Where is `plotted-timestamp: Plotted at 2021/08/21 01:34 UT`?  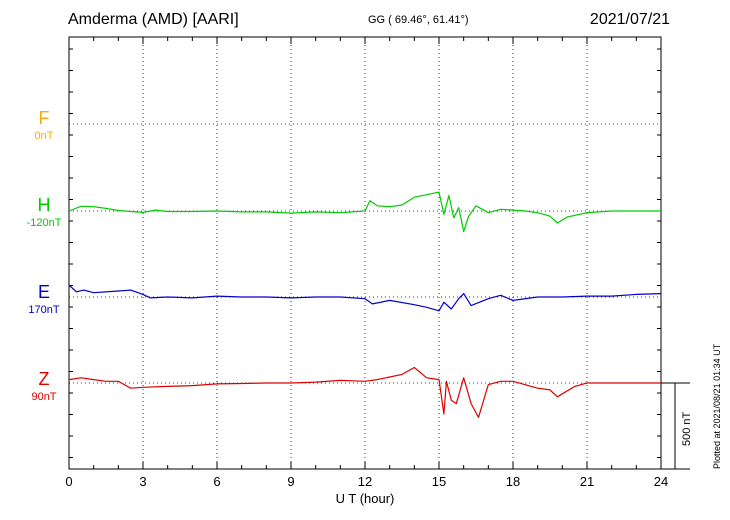
plotted-timestamp: Plotted at 2021/08/21 01:34 UT is located at coordinates (717, 406).